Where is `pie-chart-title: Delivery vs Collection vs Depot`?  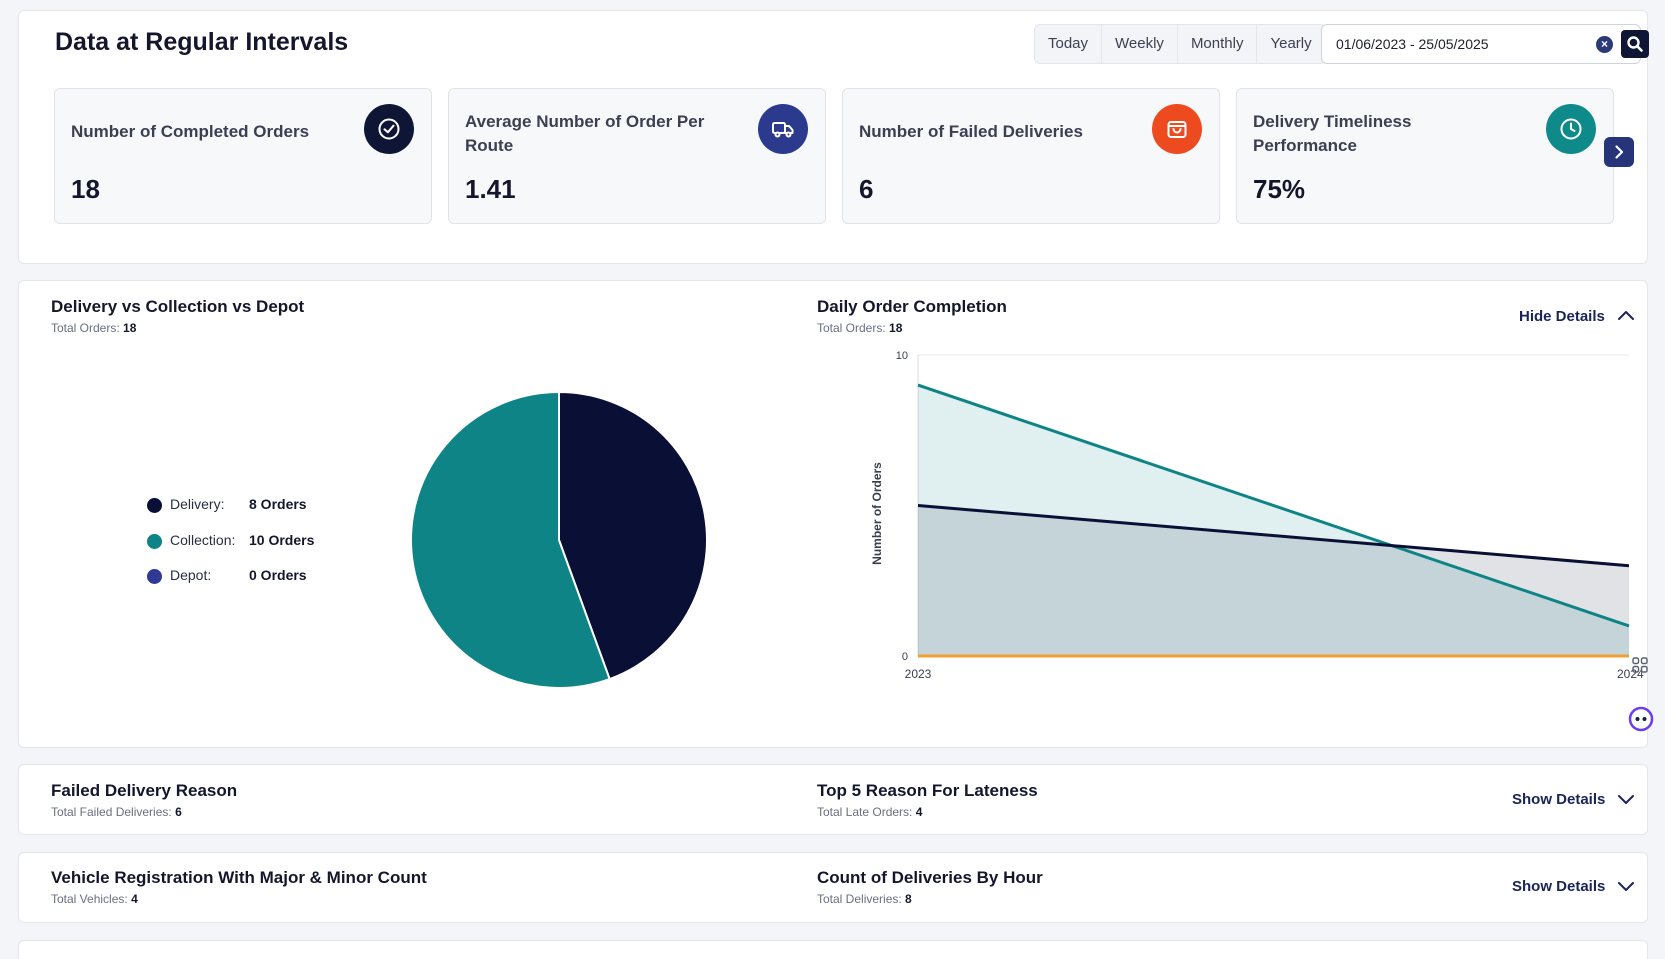
pie-chart-title: Delivery vs Collection vs Depot is located at coordinates (178, 306).